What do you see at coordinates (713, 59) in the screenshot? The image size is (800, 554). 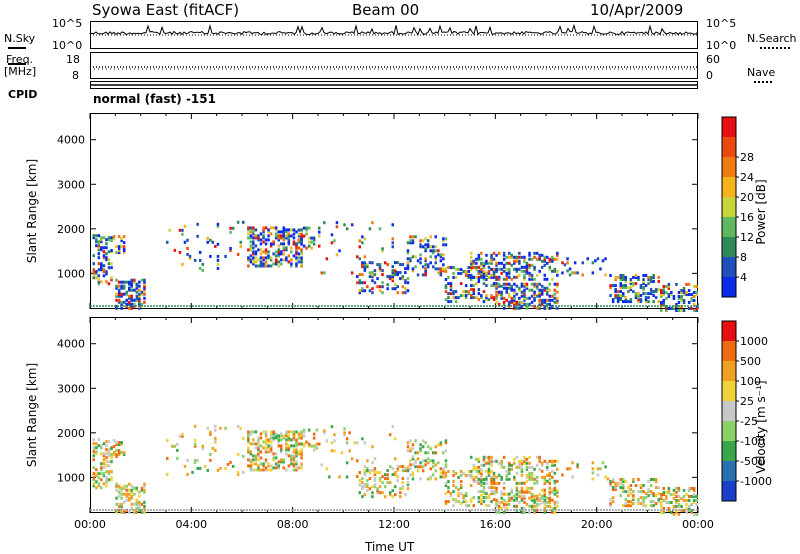 I see `nave-tick-top: 60` at bounding box center [713, 59].